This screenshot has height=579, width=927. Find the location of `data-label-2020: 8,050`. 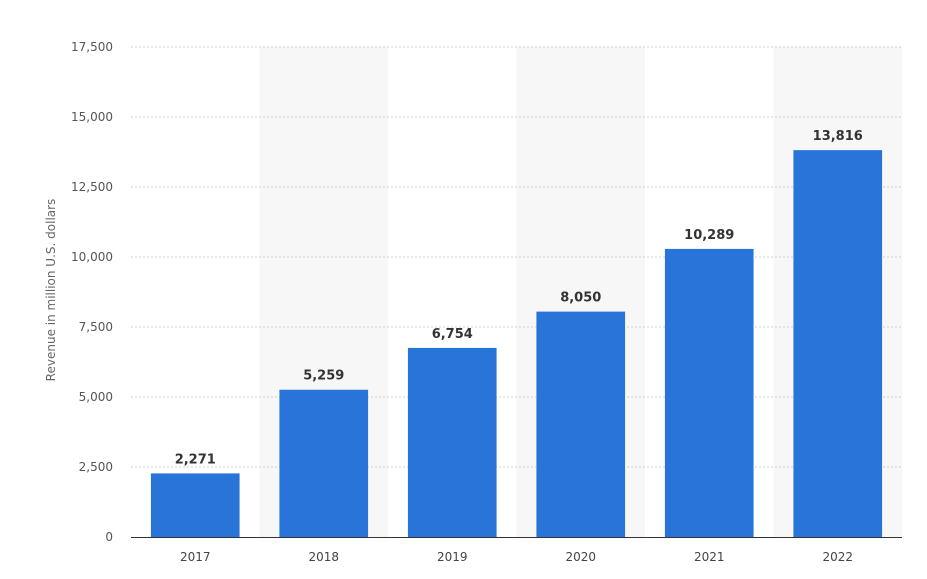

data-label-2020: 8,050 is located at coordinates (580, 298).